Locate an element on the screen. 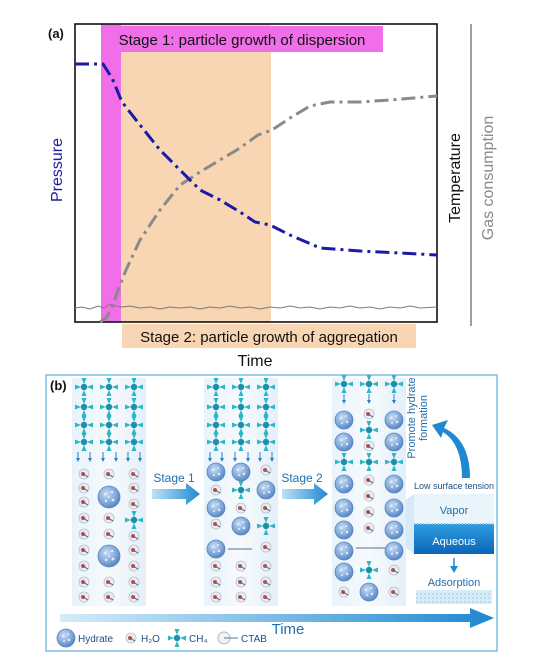 The image size is (545, 668). vapor-label: Vapor is located at coordinates (454, 511).